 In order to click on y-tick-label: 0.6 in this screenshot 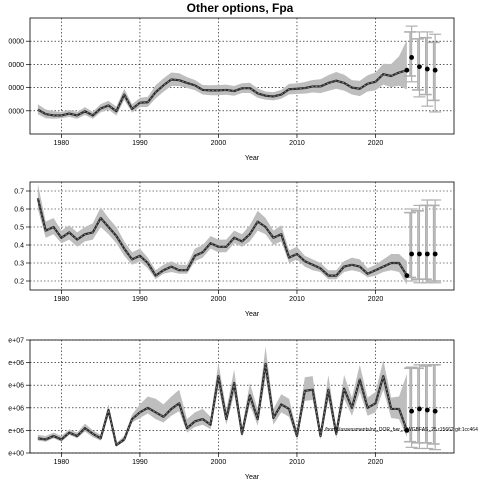, I will do `click(19, 210)`.